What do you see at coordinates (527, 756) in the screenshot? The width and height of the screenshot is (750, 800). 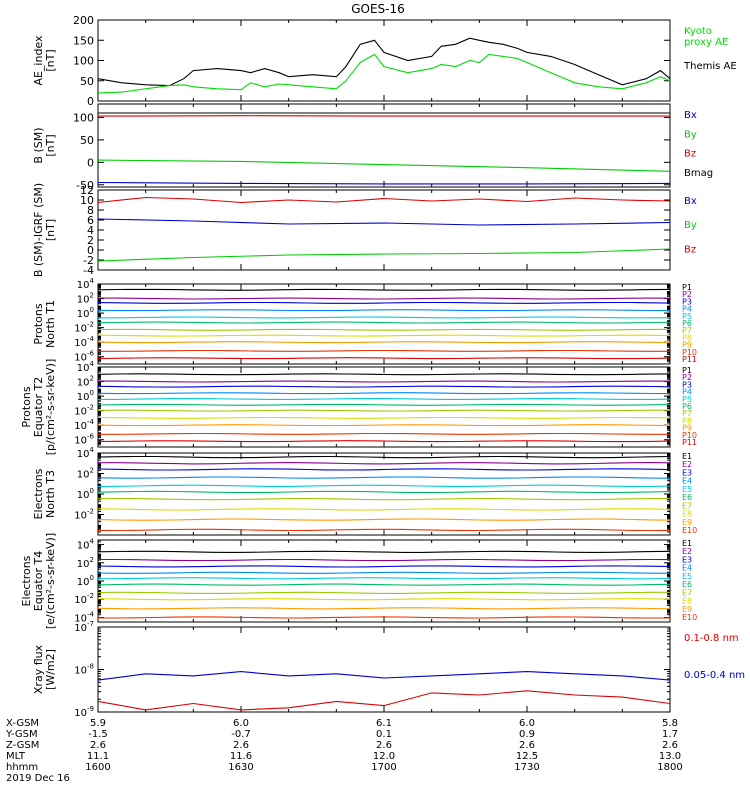 I see `footer-value: 12.5` at bounding box center [527, 756].